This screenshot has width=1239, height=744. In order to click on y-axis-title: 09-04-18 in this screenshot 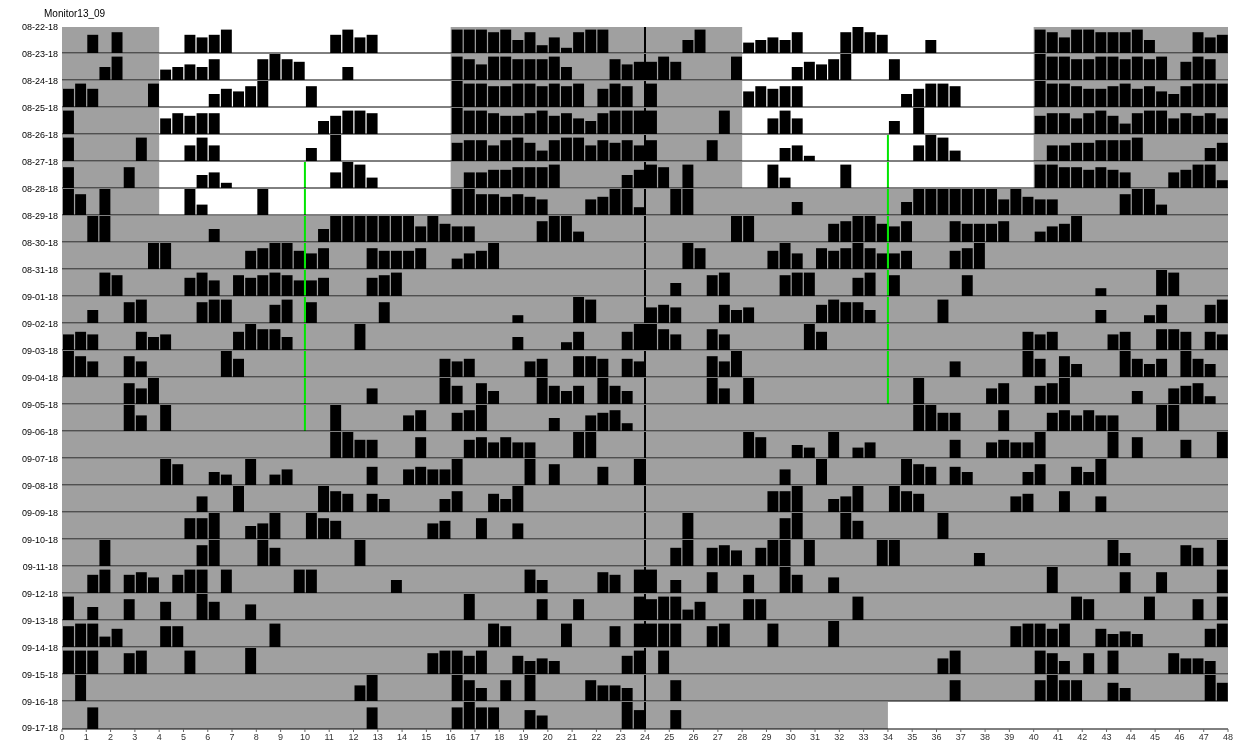, I will do `click(39, 378)`.